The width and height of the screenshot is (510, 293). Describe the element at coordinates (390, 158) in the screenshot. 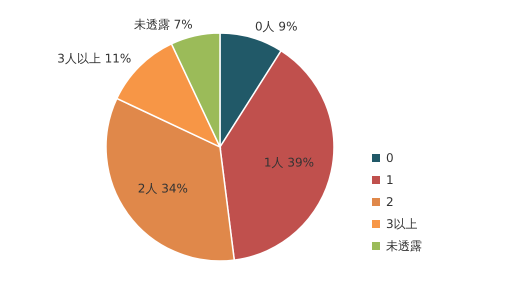

I see `legend-label: 0` at that location.